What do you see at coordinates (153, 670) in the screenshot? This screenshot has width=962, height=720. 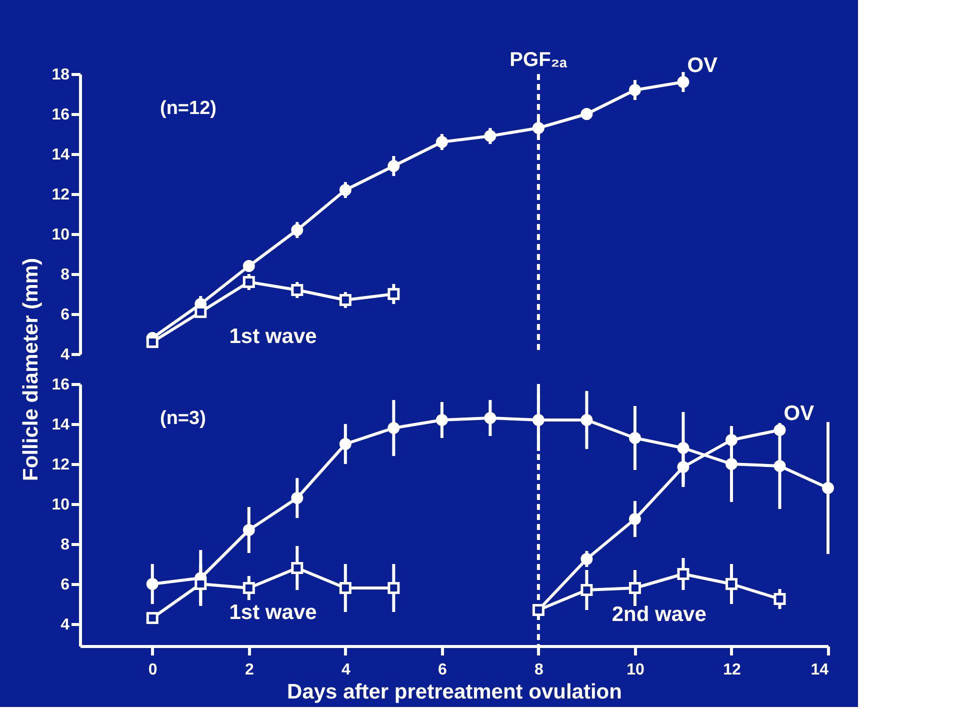 I see `x-tick-label: 0` at bounding box center [153, 670].